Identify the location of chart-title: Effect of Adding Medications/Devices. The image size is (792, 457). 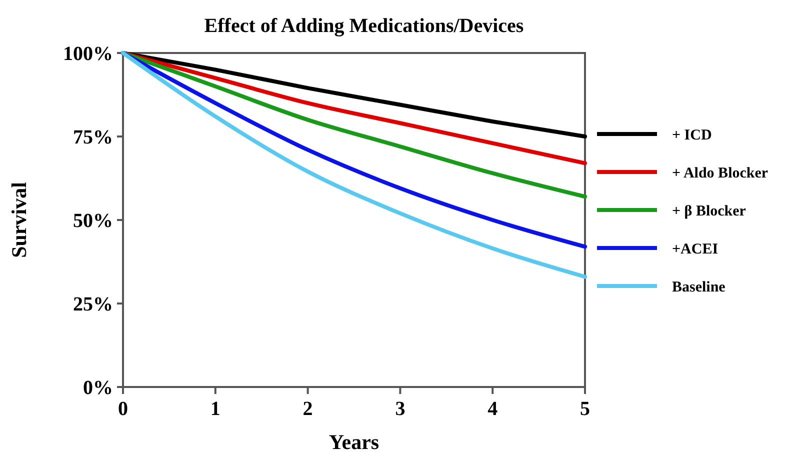
(364, 26).